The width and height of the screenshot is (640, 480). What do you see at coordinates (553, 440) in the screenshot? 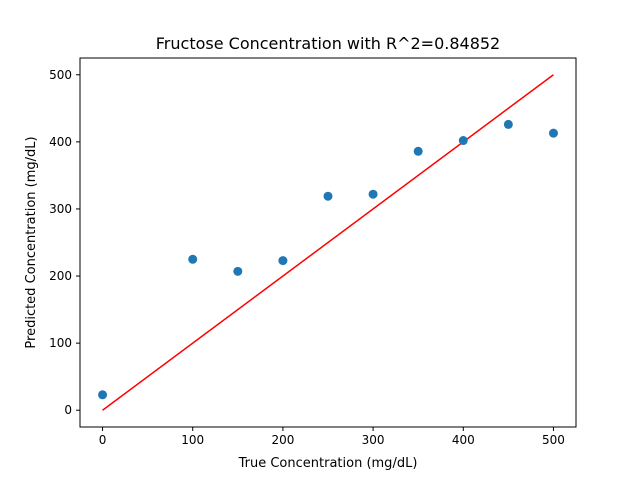
I see `x-tick-label: 500` at bounding box center [553, 440].